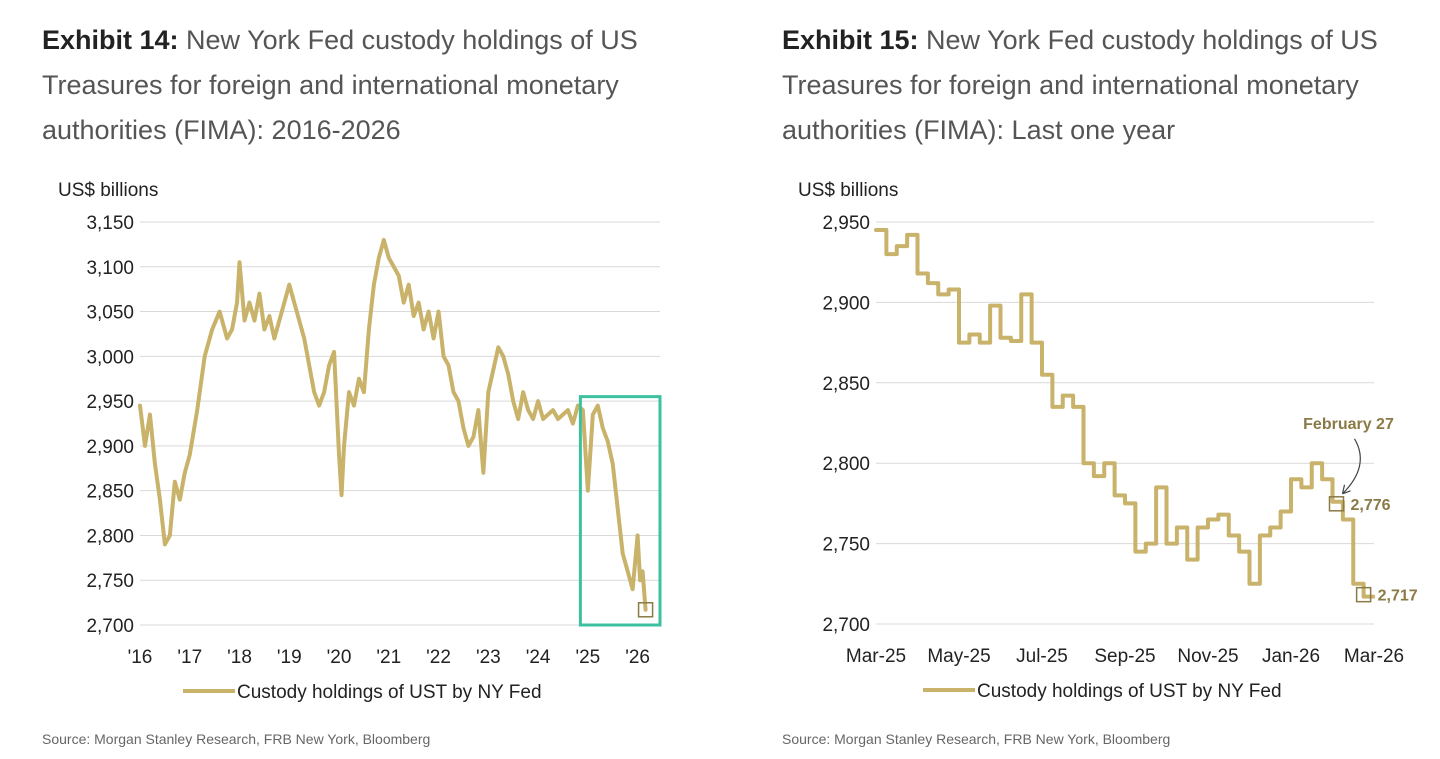 The image size is (1440, 759). What do you see at coordinates (488, 657) in the screenshot?
I see `exhibit-14-x-tick: '23` at bounding box center [488, 657].